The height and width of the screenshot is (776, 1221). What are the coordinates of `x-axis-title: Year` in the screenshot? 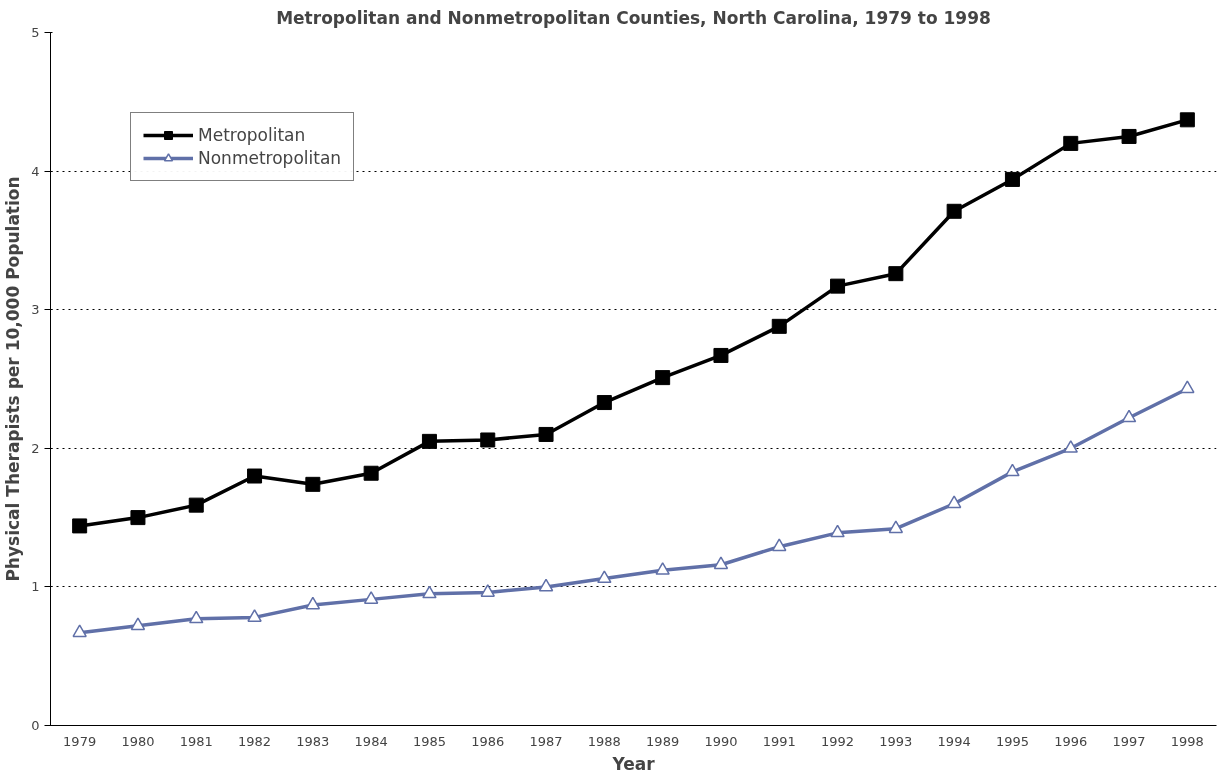 It's located at (633, 763).